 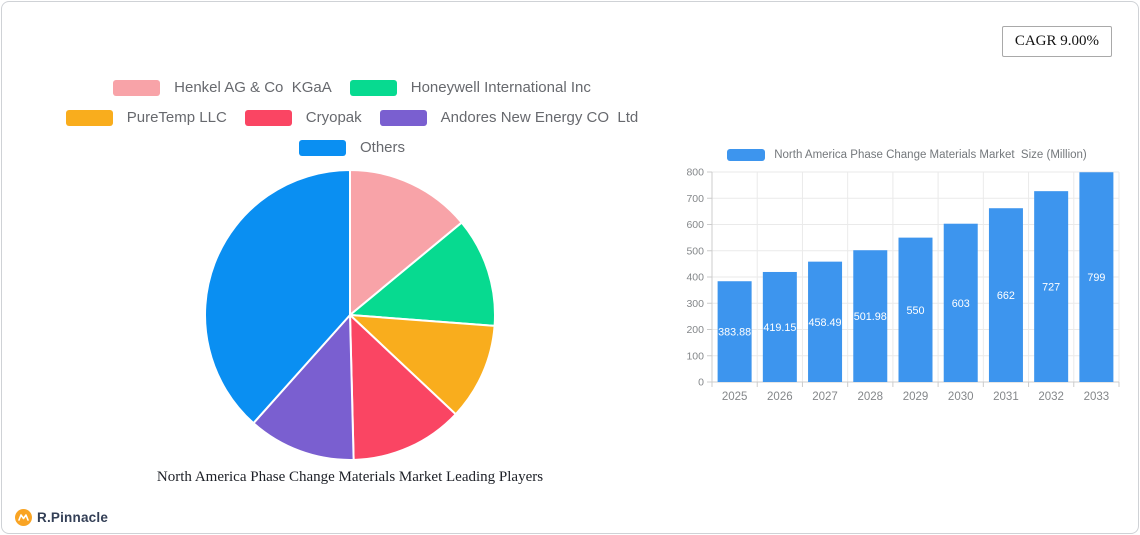 I want to click on legend-item-henkel-ag-co-kgaa: Henkel AG & Co KGaA, so click(x=222, y=87).